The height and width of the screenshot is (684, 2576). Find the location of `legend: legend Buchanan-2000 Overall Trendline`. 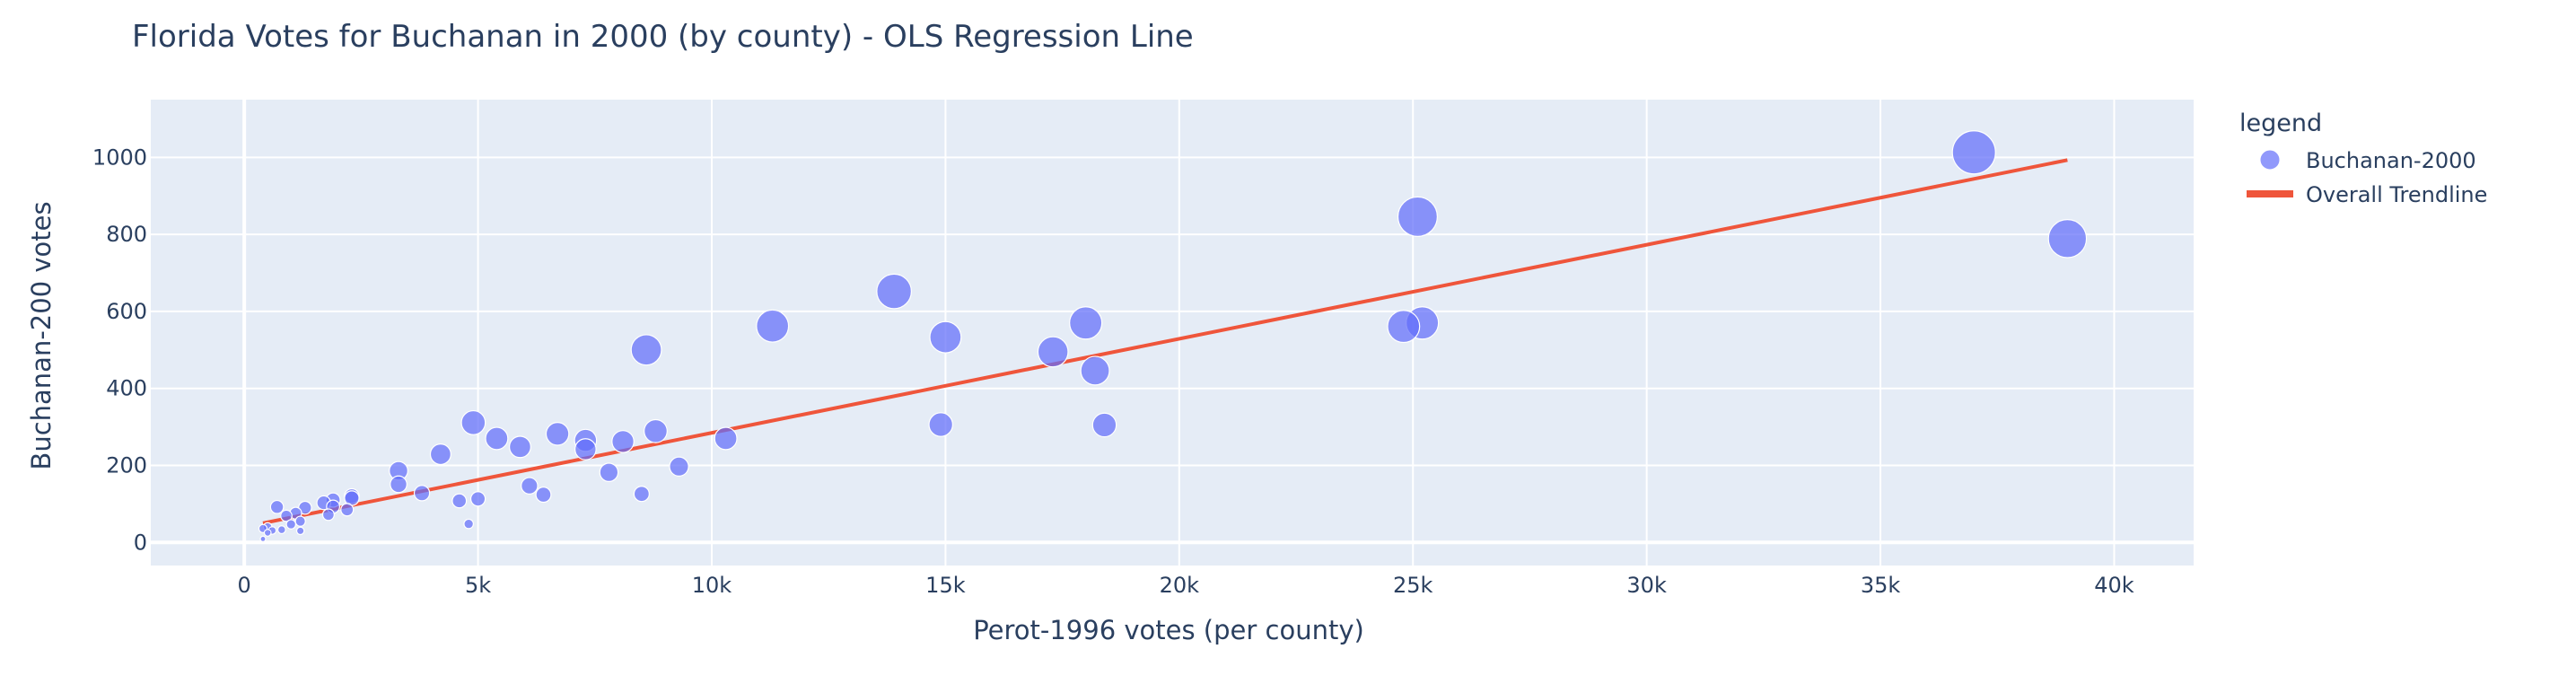

legend: legend Buchanan-2000 Overall Trendline is located at coordinates (2363, 158).